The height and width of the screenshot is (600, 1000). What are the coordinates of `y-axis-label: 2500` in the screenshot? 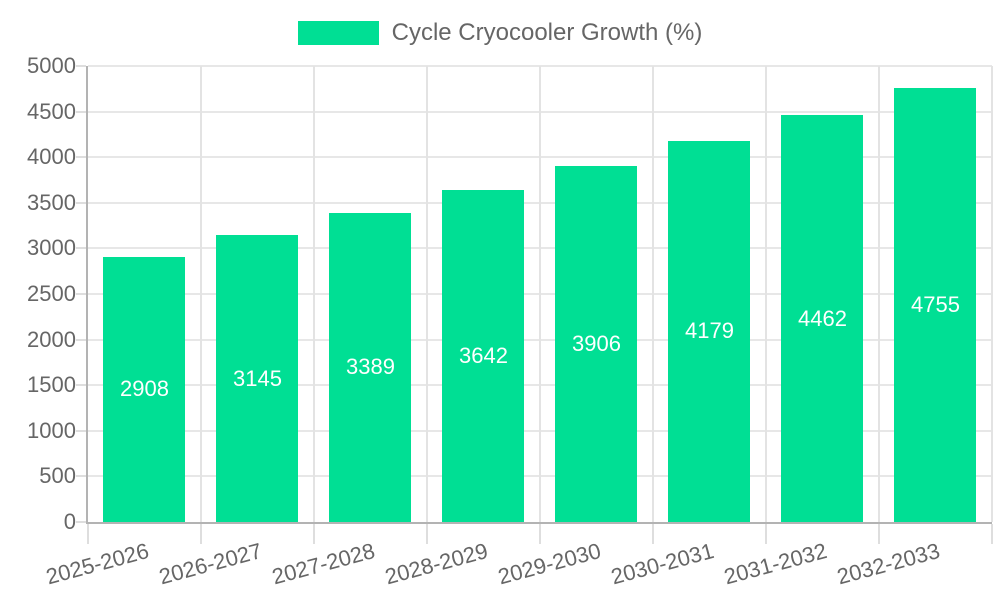 It's located at (51, 293).